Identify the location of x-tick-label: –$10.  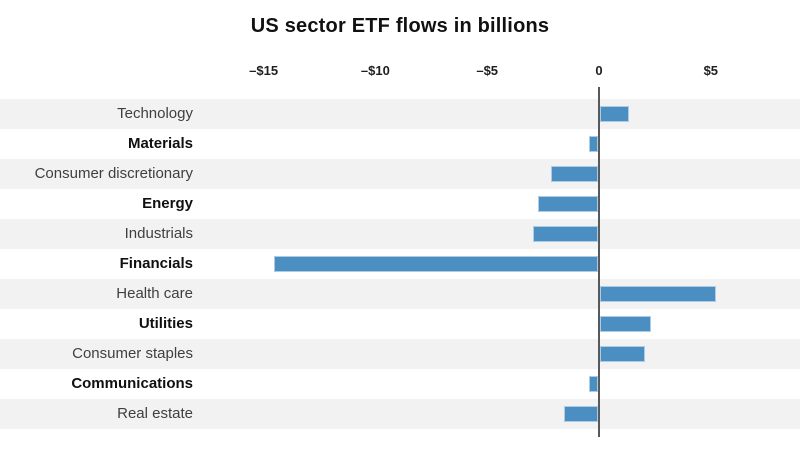
(375, 70).